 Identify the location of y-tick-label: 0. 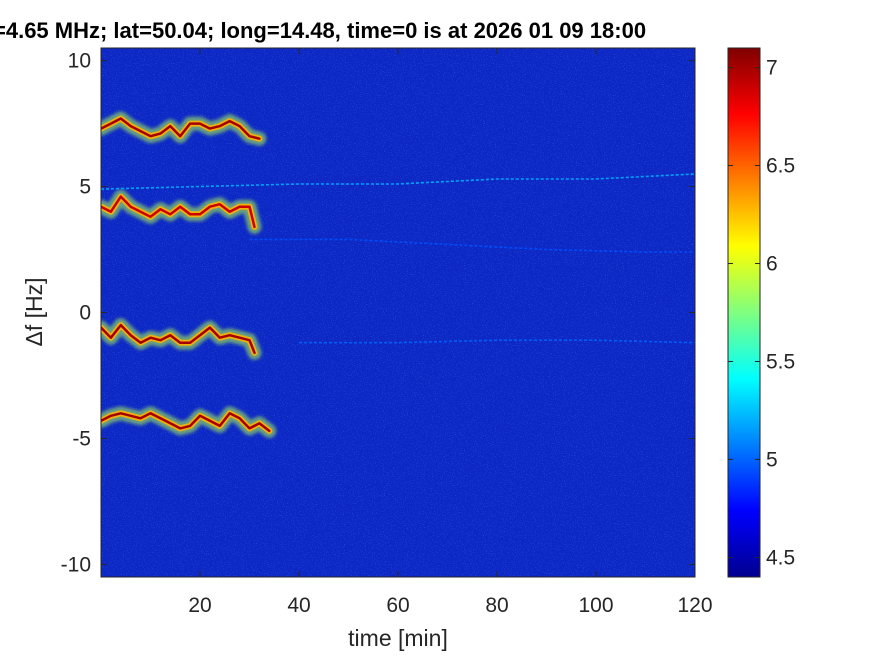
(85, 313).